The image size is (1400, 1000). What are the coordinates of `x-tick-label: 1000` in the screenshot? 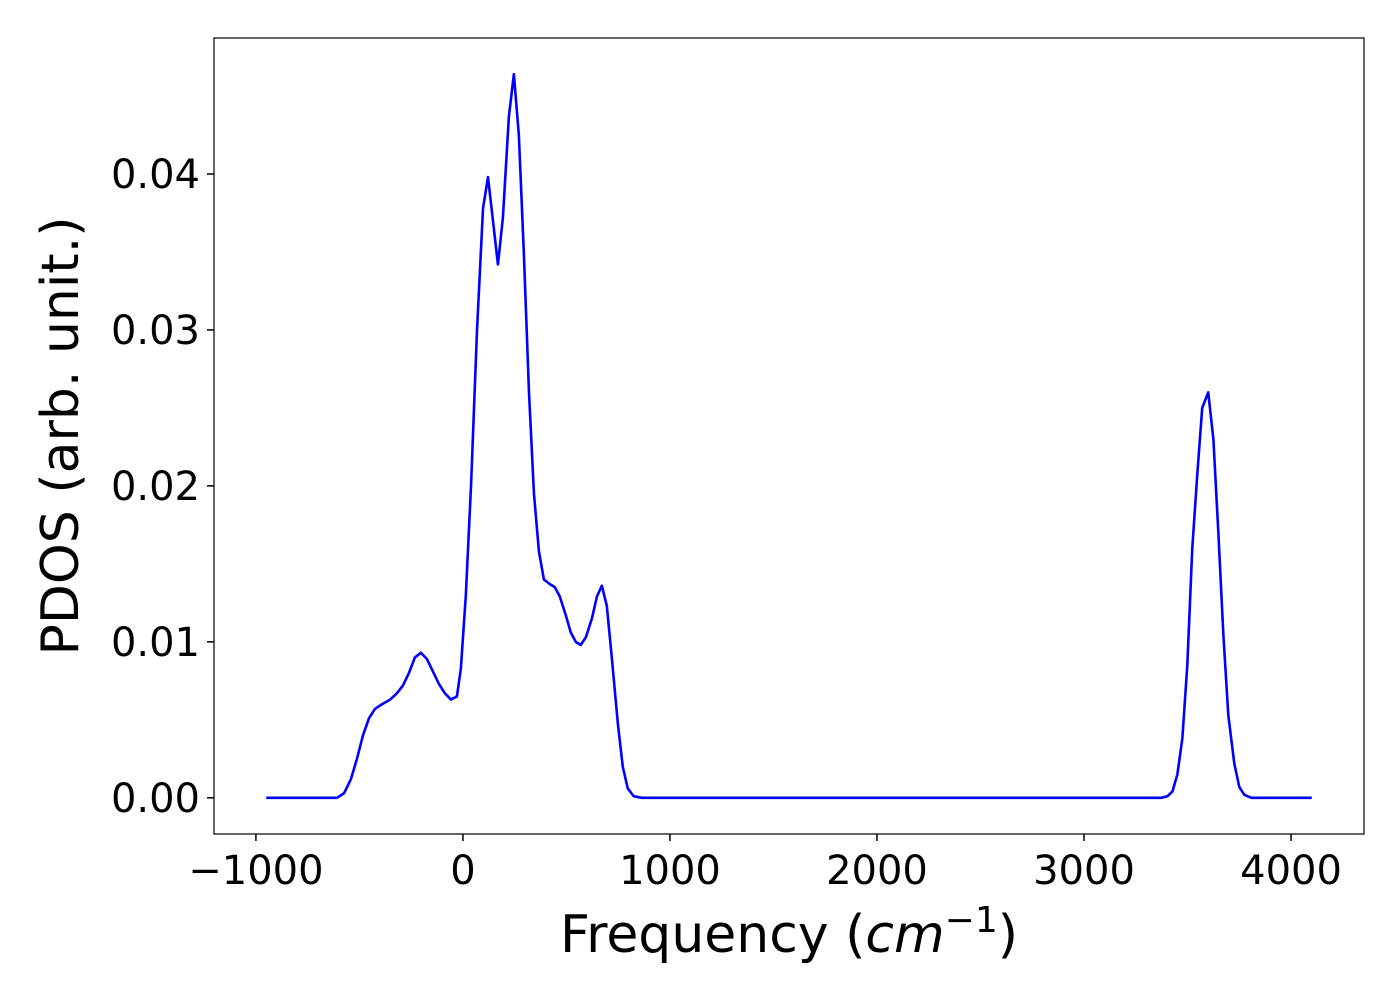 It's located at (670, 871).